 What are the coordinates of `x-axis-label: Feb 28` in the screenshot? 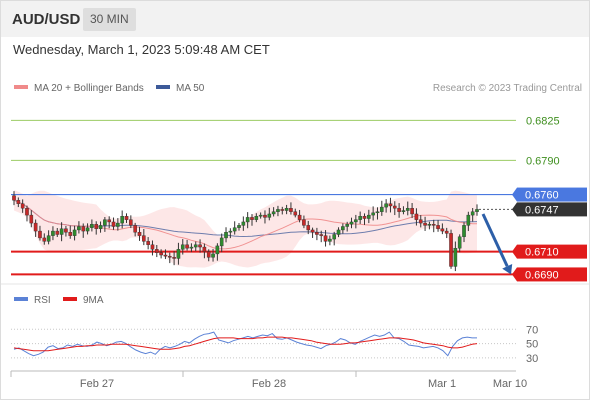 It's located at (269, 384).